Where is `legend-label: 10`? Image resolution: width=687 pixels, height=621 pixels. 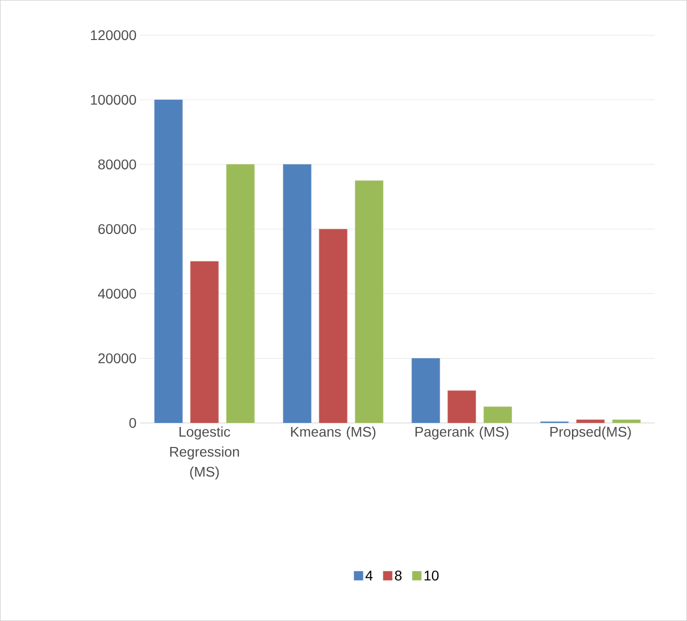 legend-label: 10 is located at coordinates (431, 575).